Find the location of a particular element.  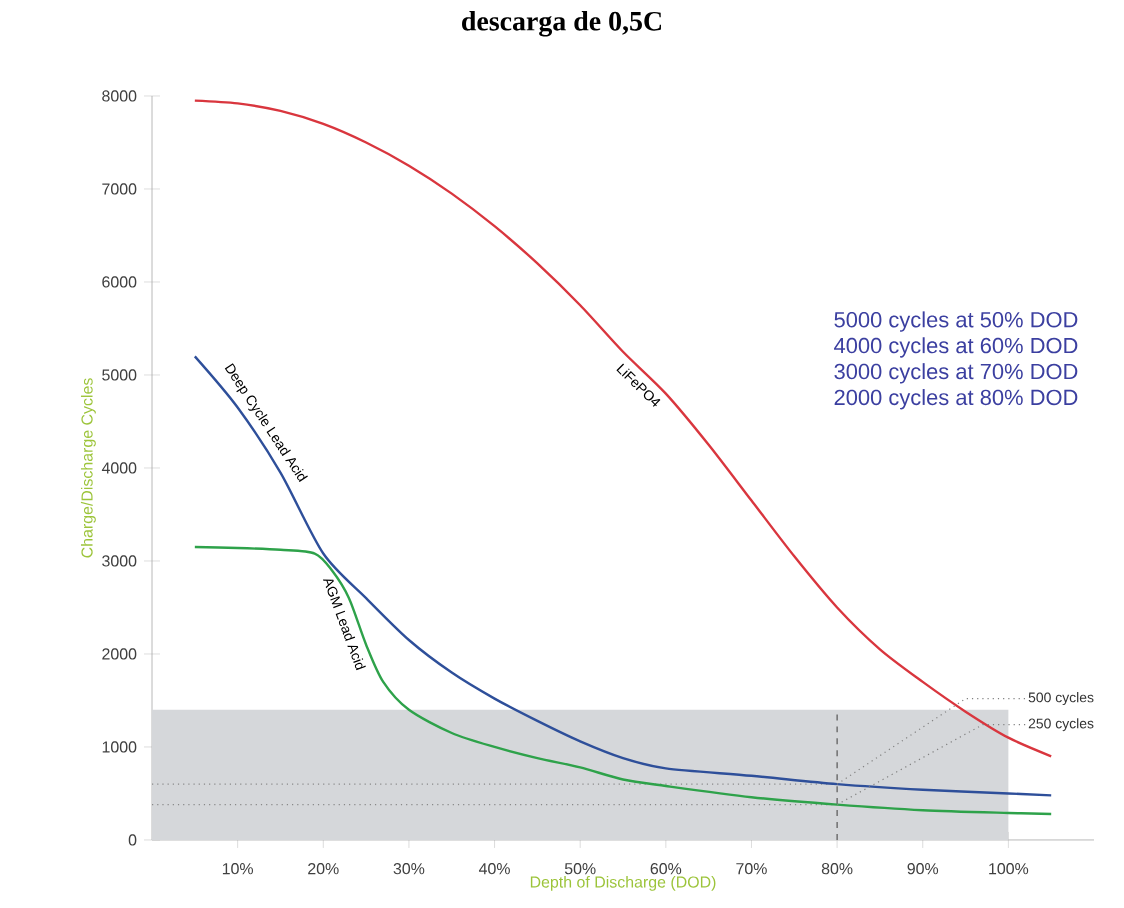

chart-title: descarga de 0,5C is located at coordinates (562, 24).